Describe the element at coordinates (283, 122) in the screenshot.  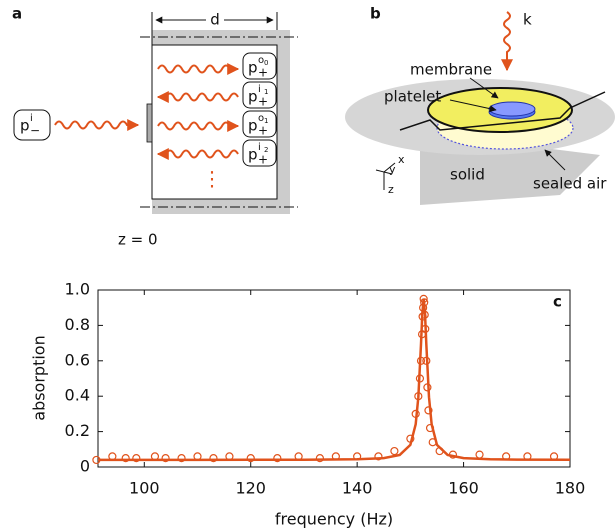
I see `wall-right` at that location.